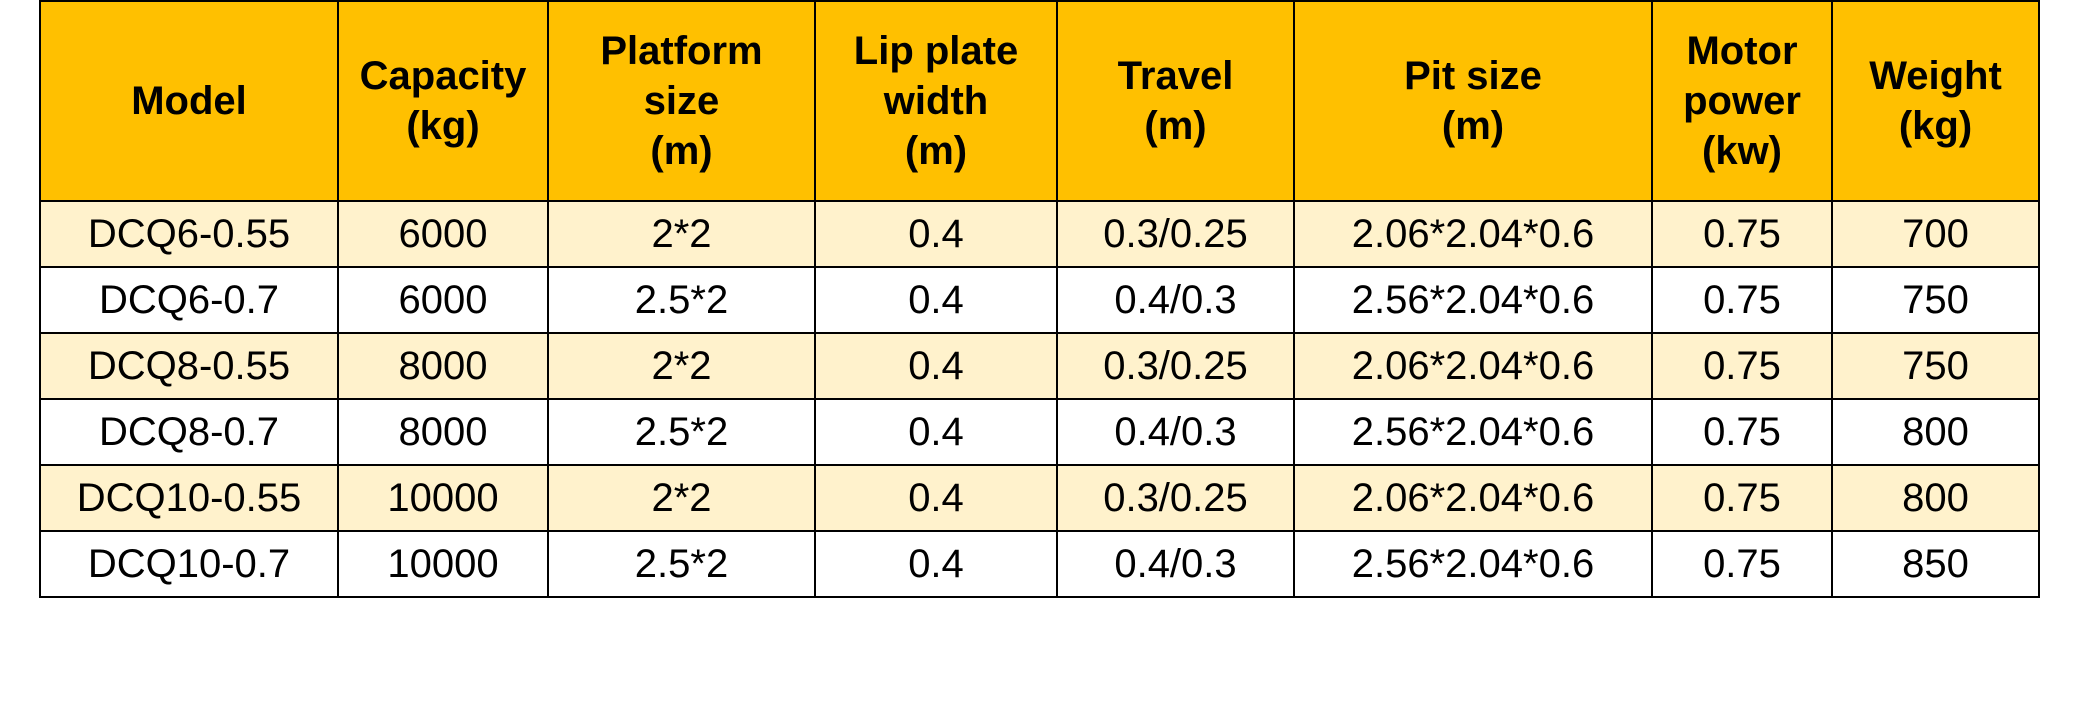 This screenshot has height=719, width=2077. What do you see at coordinates (1742, 151) in the screenshot?
I see `header-unit: (kw)` at bounding box center [1742, 151].